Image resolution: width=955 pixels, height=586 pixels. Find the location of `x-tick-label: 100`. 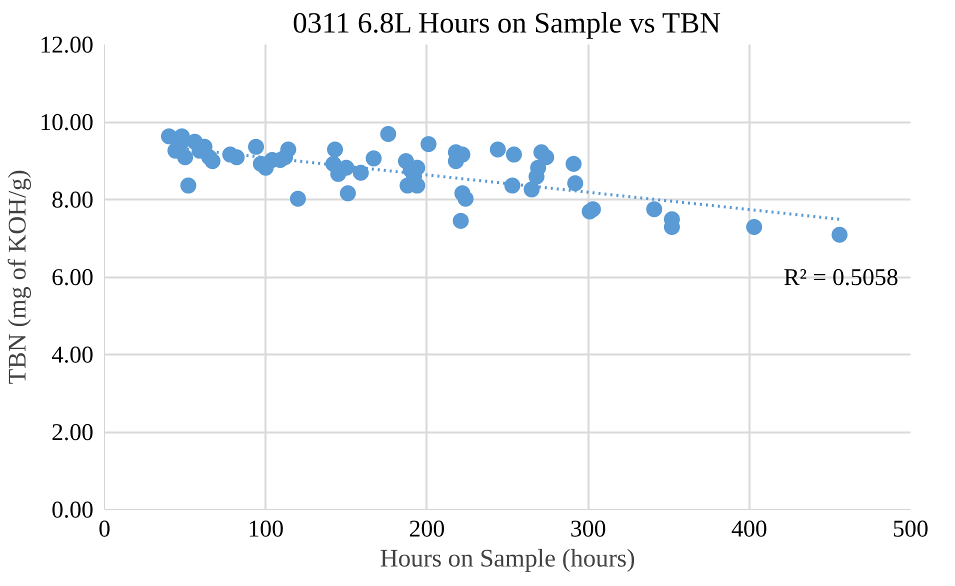

x-tick-label: 100 is located at coordinates (266, 529).